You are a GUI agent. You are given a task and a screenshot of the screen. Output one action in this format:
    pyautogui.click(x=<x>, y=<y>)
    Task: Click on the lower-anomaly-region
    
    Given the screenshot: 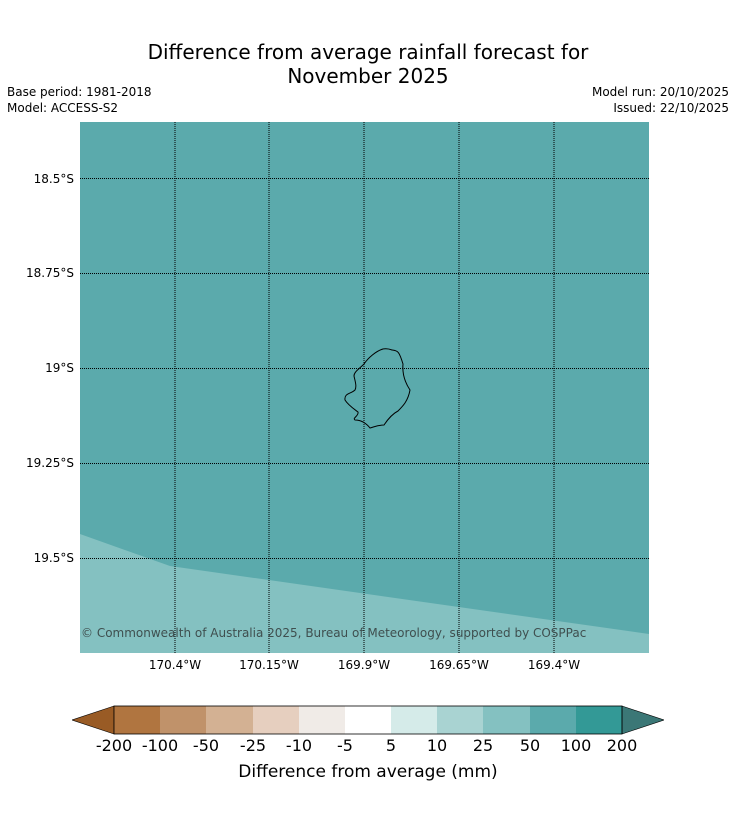 What is the action you would take?
    pyautogui.click(x=364, y=593)
    